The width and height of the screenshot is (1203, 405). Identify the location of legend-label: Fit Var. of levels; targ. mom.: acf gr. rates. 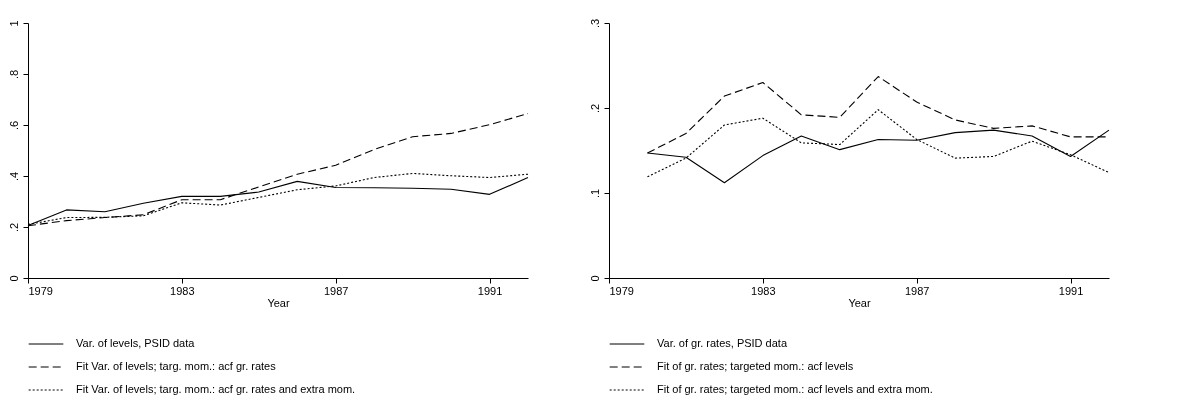
(176, 366).